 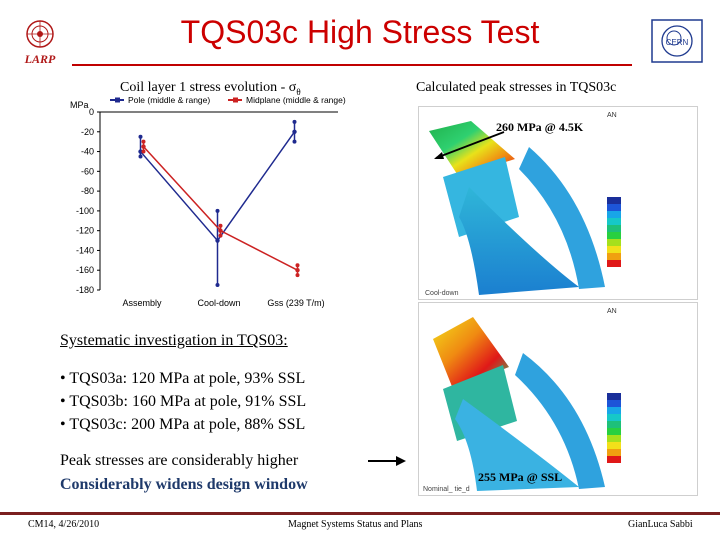 What do you see at coordinates (204, 87) in the screenshot?
I see `left-subtitle-text: Coil layer 1 stress evolution -` at bounding box center [204, 87].